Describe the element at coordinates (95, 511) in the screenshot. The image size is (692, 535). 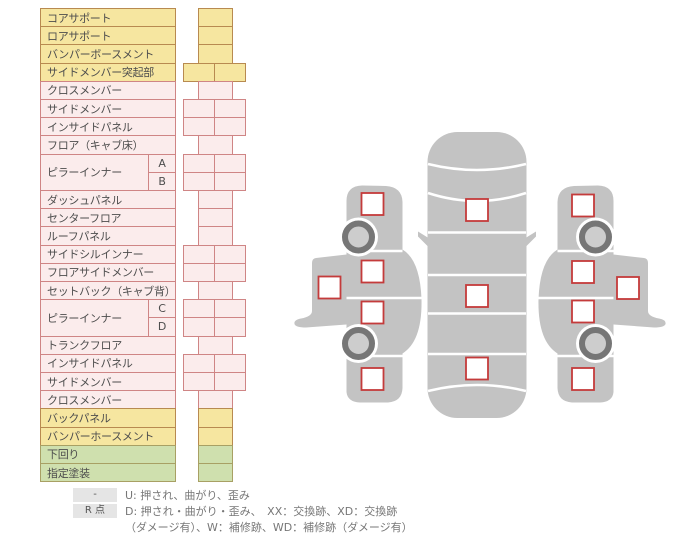
I see `legend-badge: R 点` at that location.